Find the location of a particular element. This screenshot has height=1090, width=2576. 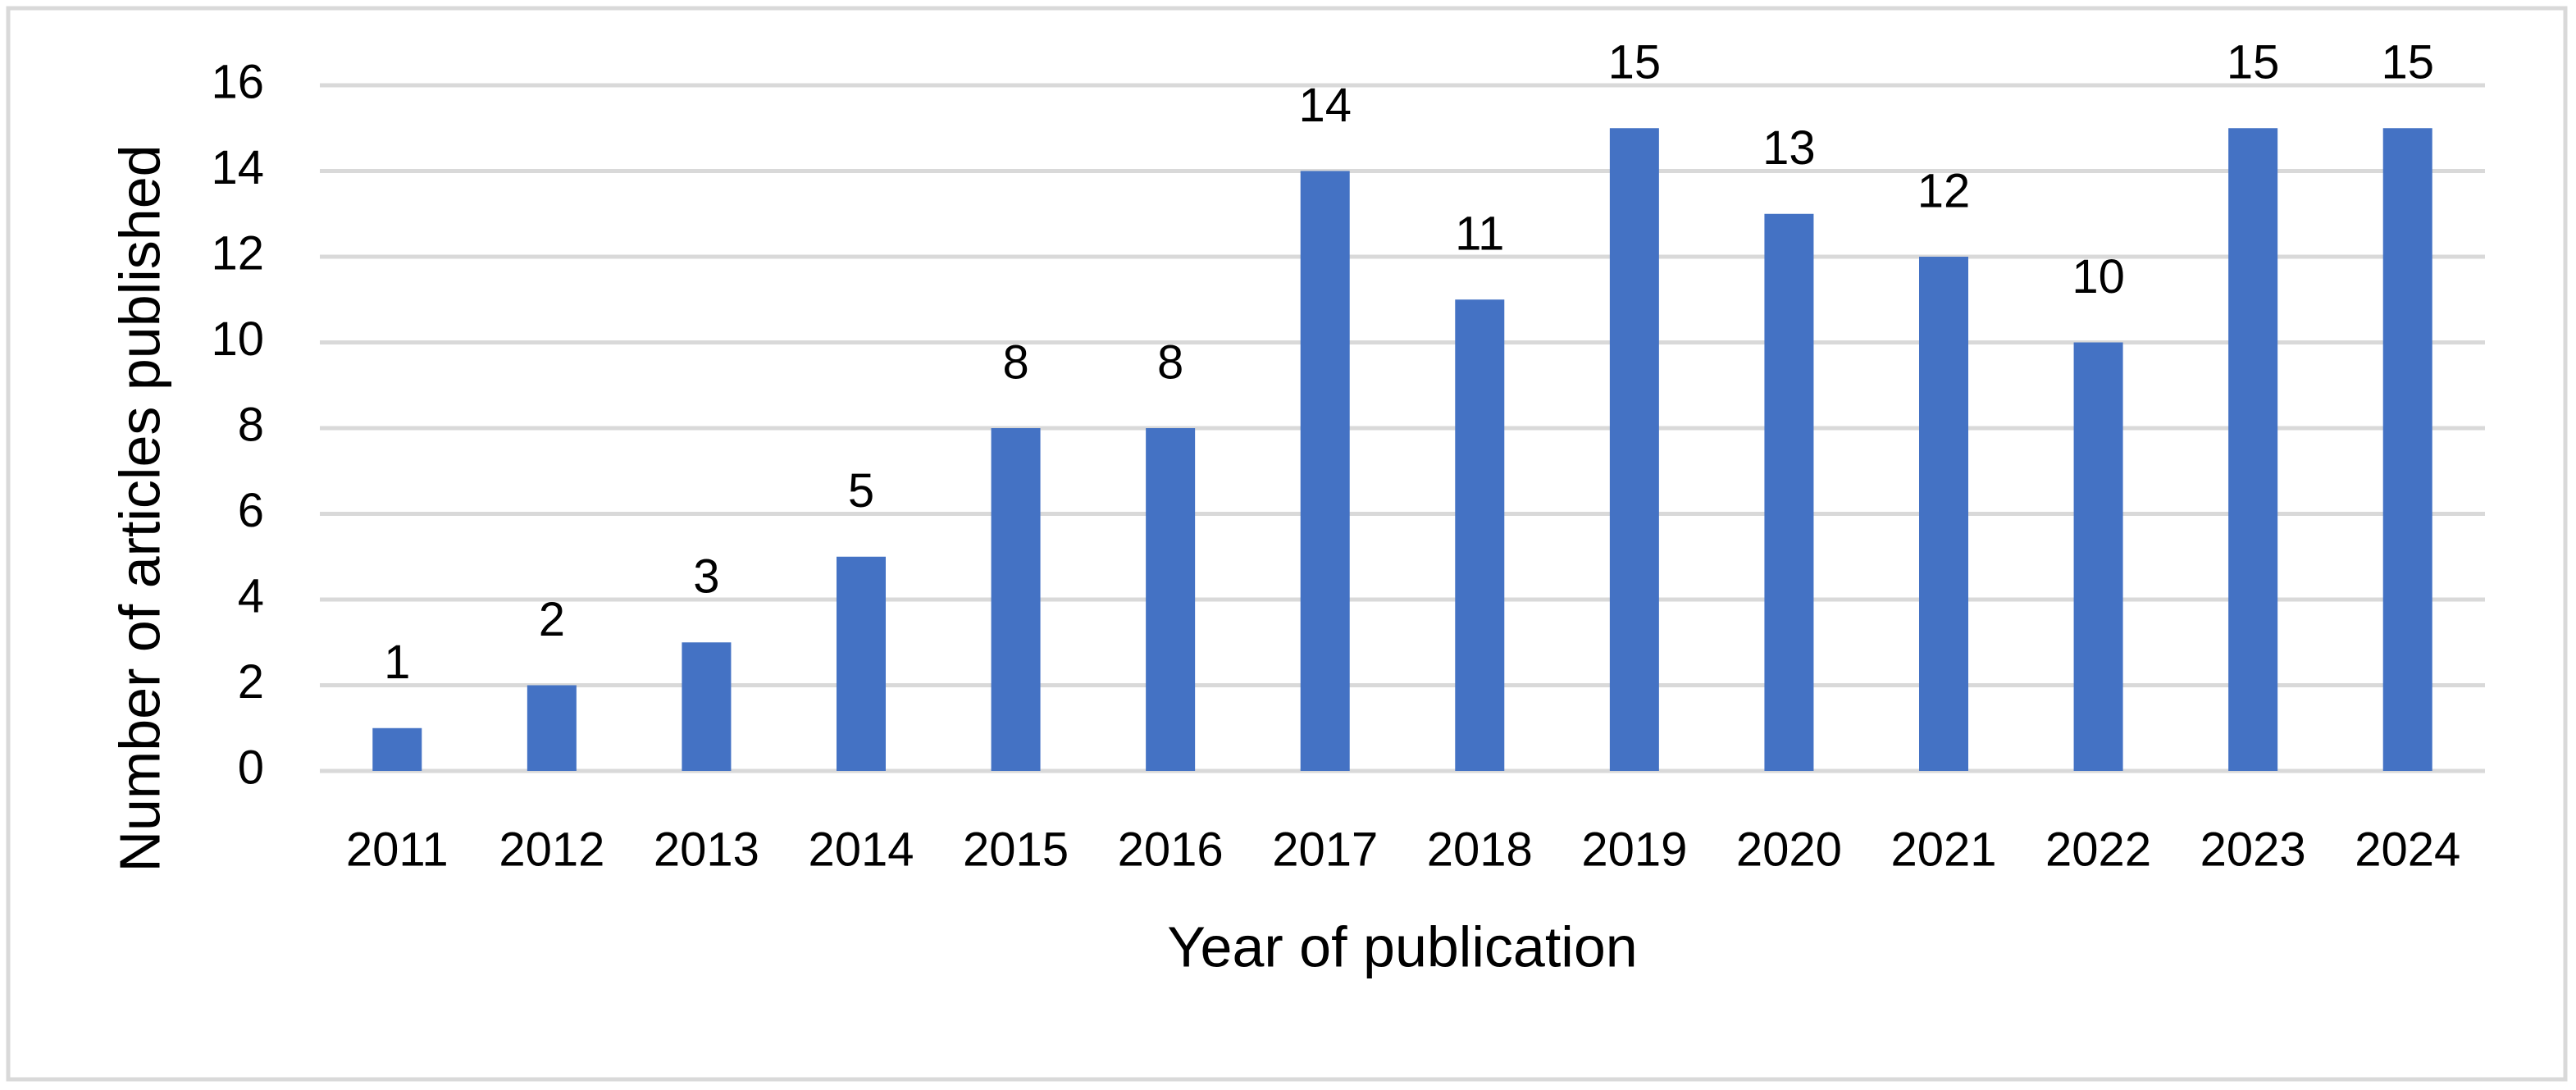

x-tick-label: 2013 is located at coordinates (706, 849).